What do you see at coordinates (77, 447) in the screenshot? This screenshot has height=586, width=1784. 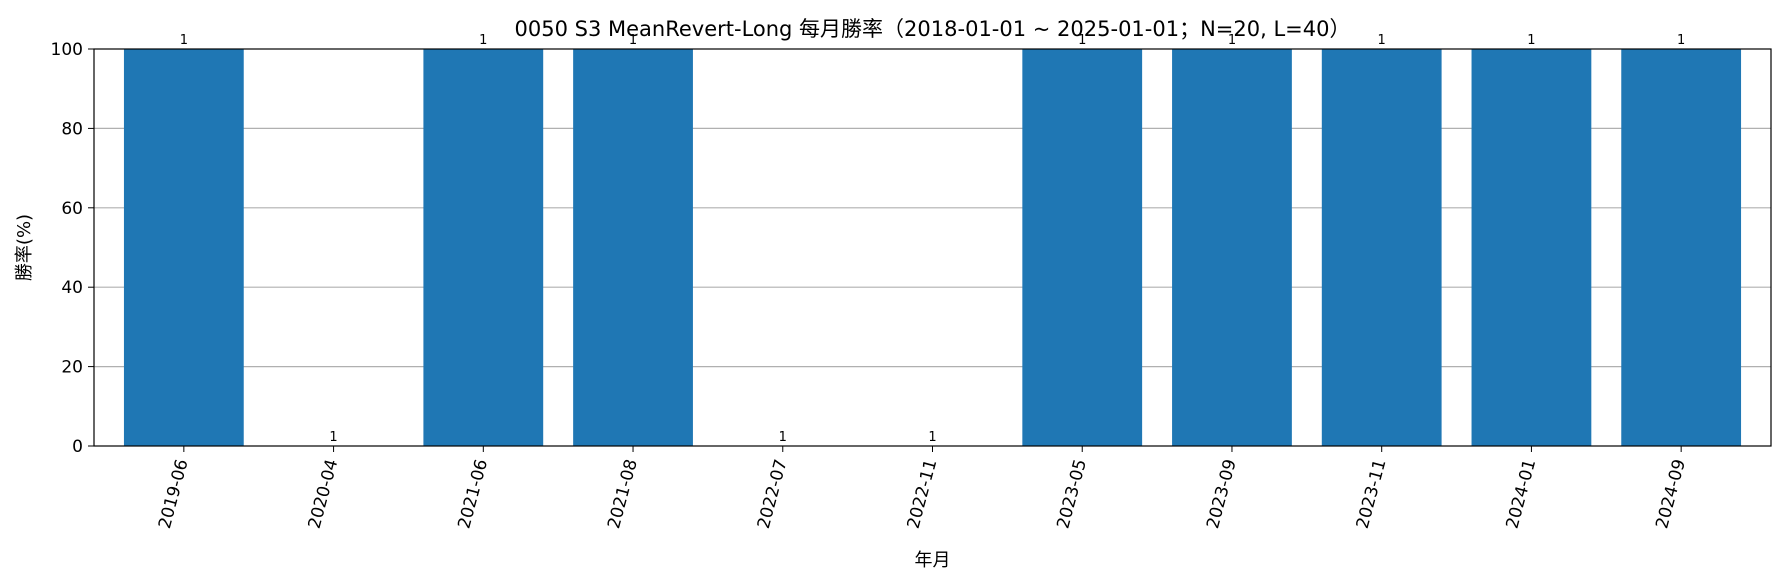 I see `y-tick-label: 0` at bounding box center [77, 447].